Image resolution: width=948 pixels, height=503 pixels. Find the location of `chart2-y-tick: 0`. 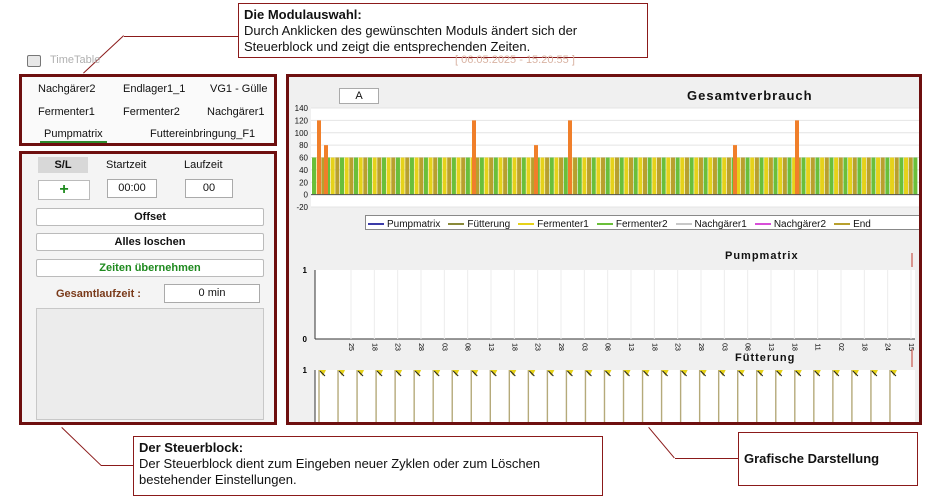

chart2-y-tick: 0 is located at coordinates (305, 339).